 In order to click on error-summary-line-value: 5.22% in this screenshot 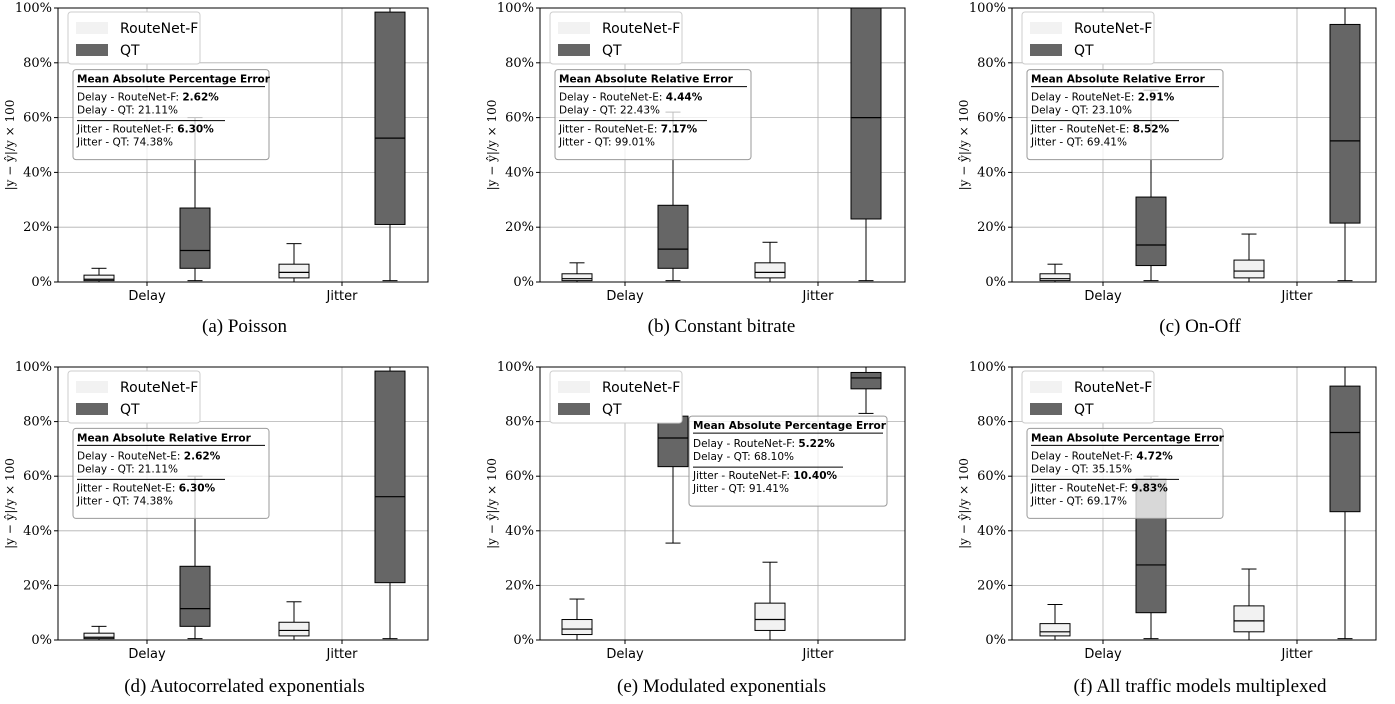, I will do `click(816, 444)`.